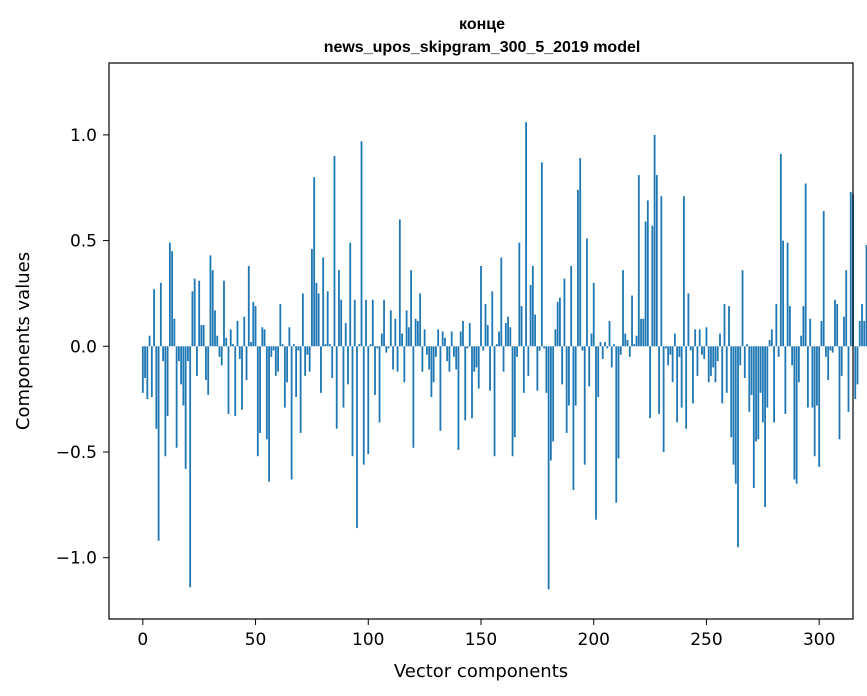 The height and width of the screenshot is (696, 867). What do you see at coordinates (481, 640) in the screenshot?
I see `x-tick-label: 150` at bounding box center [481, 640].